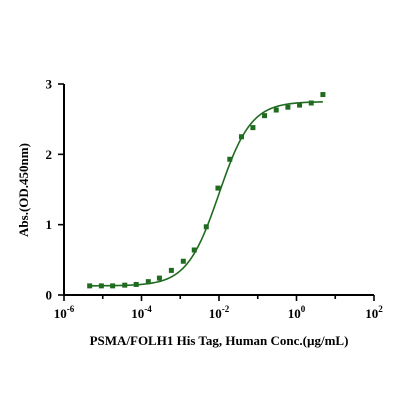  What do you see at coordinates (49, 84) in the screenshot?
I see `y-tick-label: 3` at bounding box center [49, 84].